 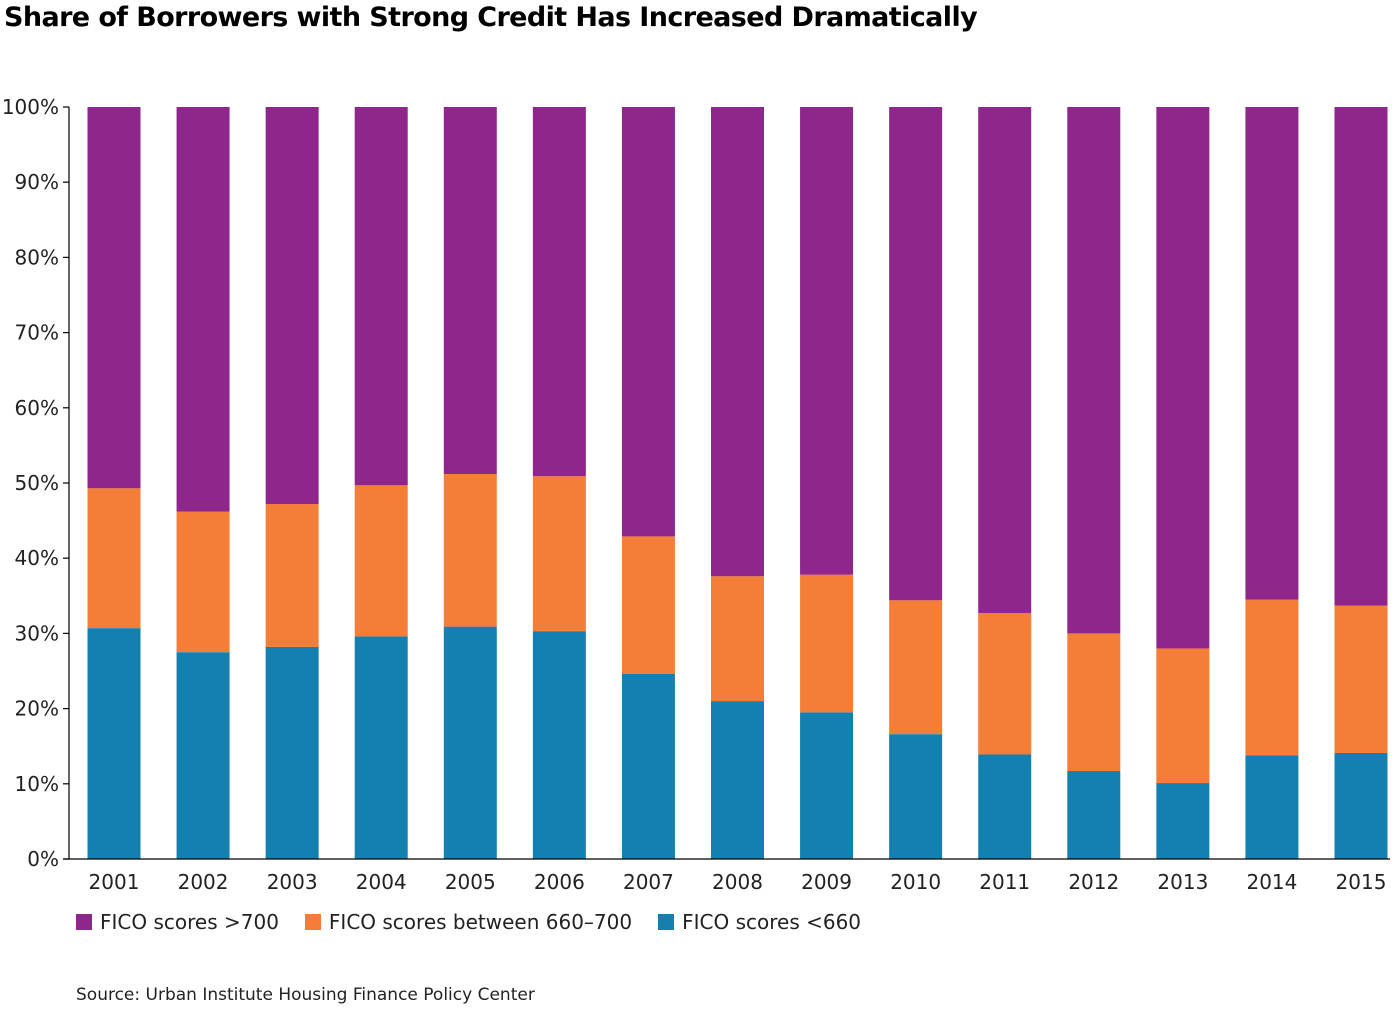 What do you see at coordinates (37, 408) in the screenshot?
I see `y-tick-label-6: 60%` at bounding box center [37, 408].